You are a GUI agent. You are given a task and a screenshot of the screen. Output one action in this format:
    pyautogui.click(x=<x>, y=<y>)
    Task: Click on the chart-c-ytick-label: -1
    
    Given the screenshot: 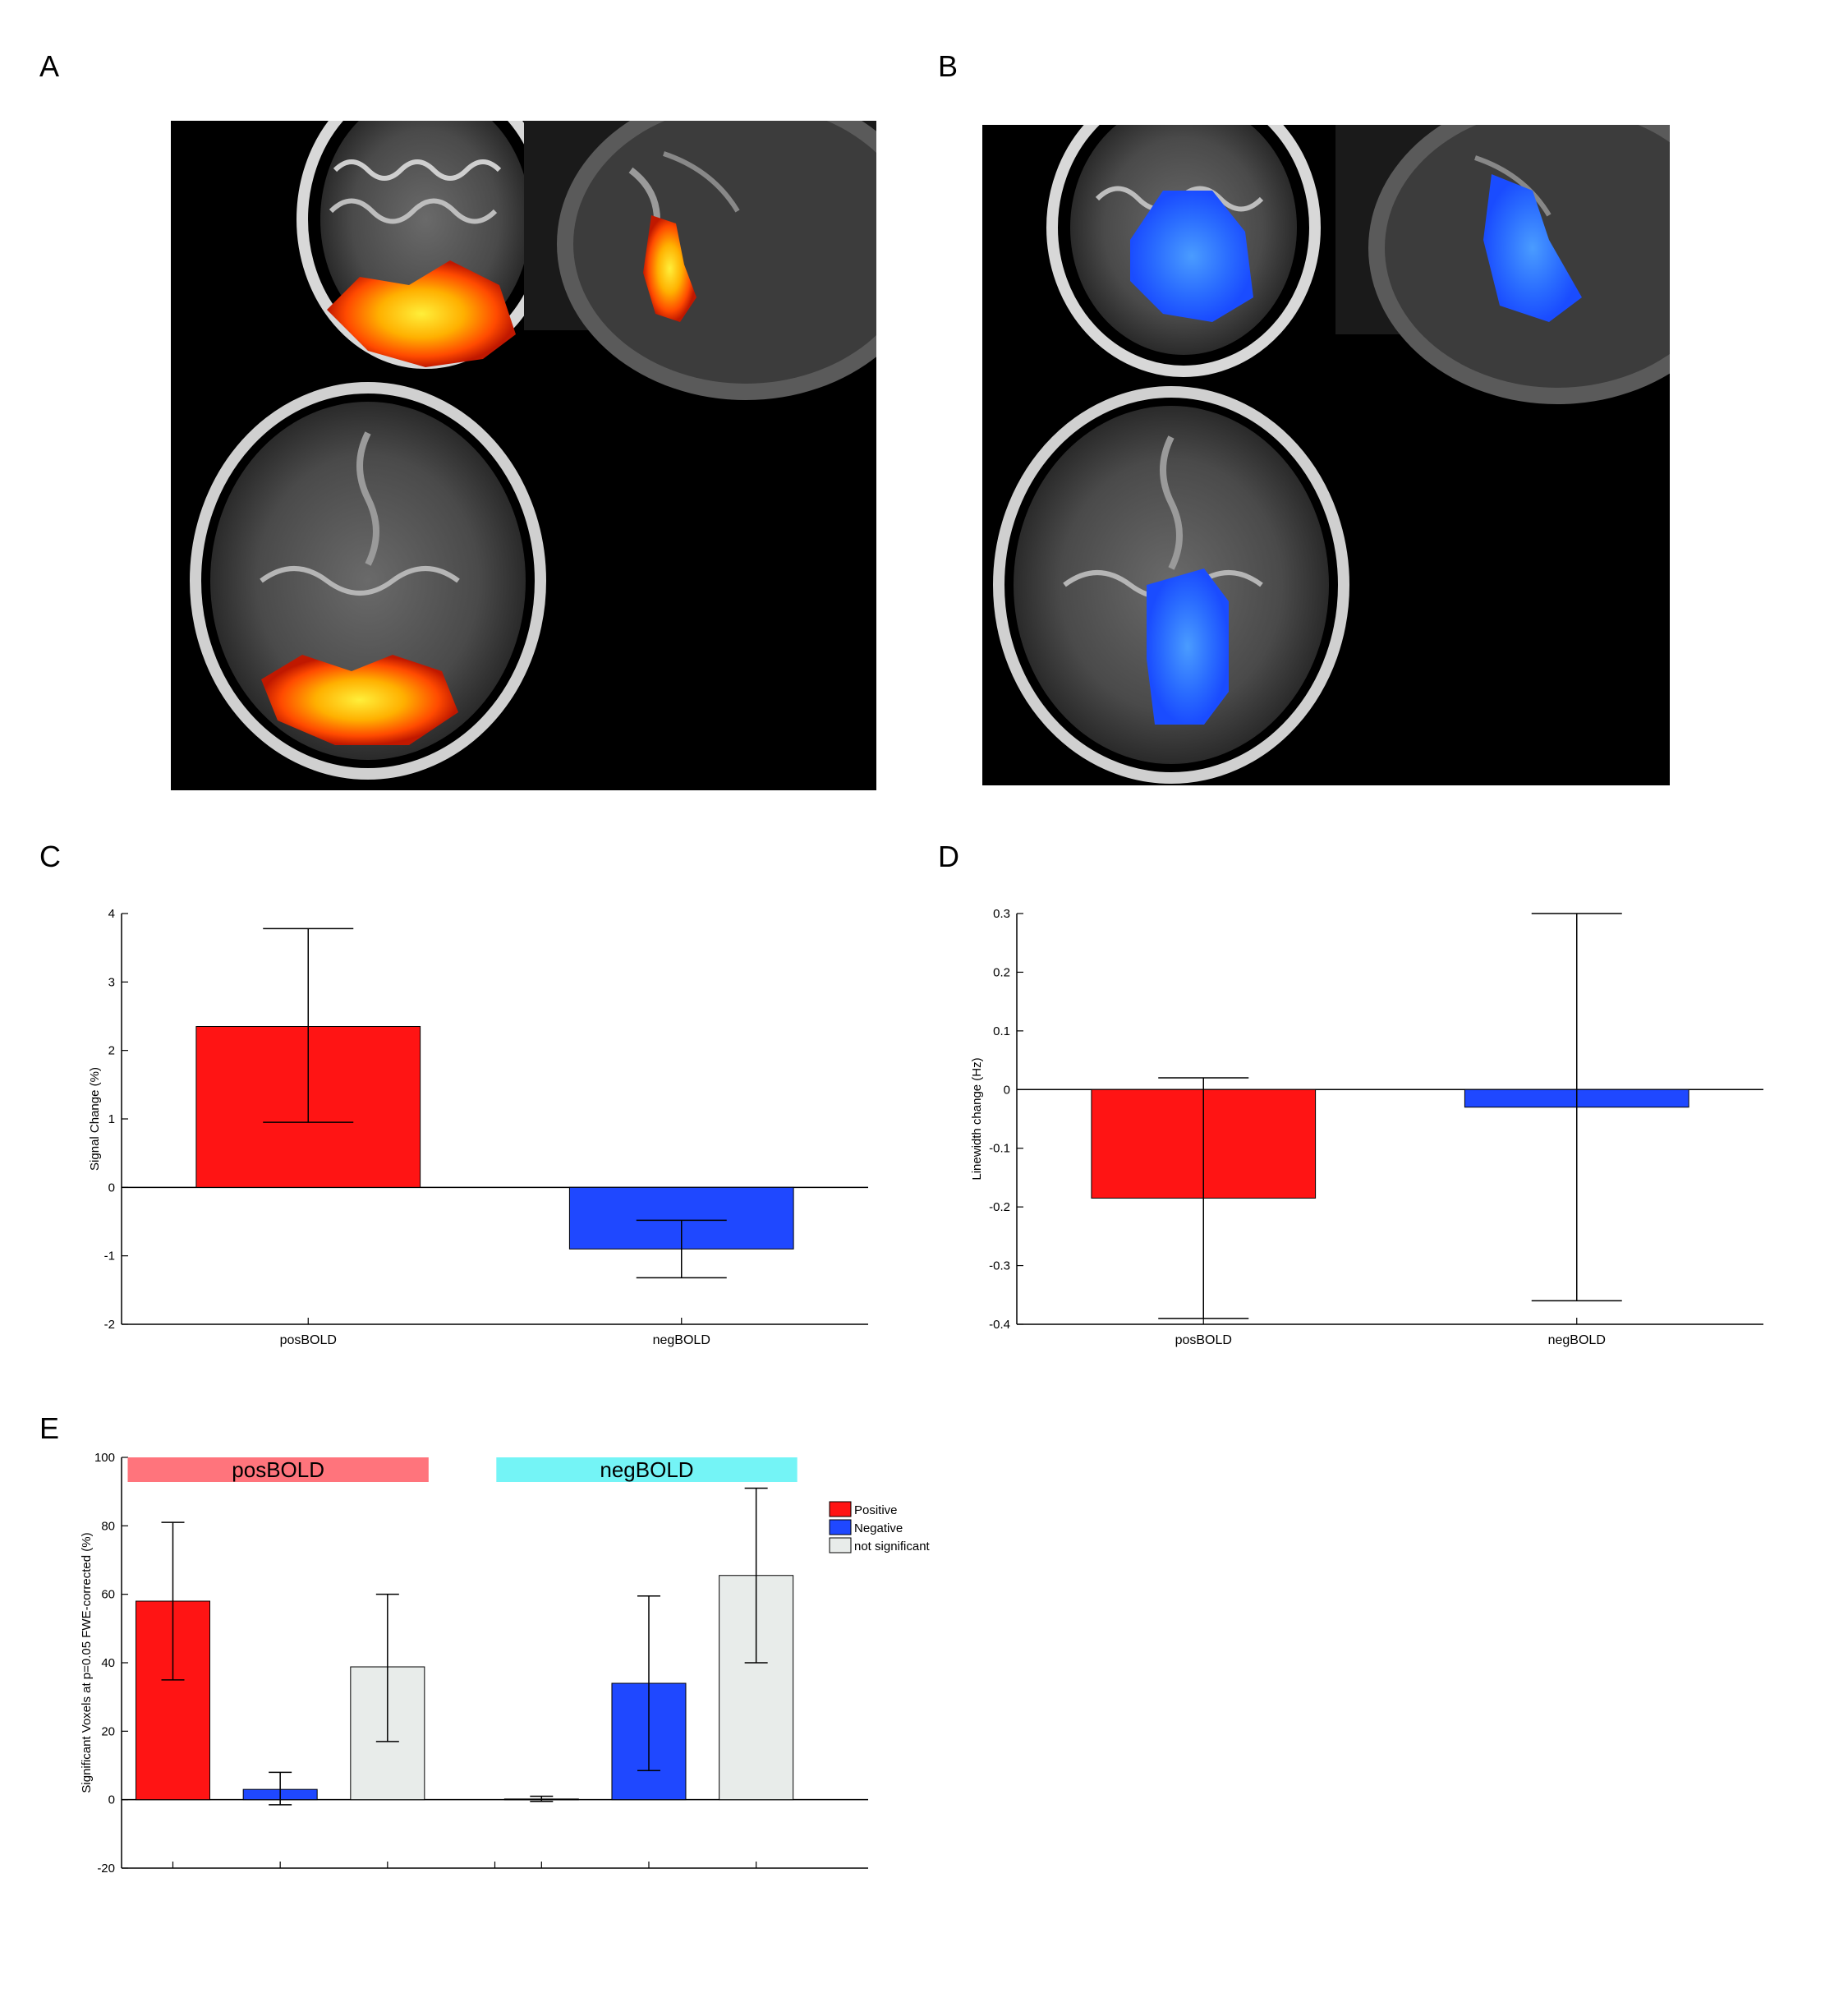 What is the action you would take?
    pyautogui.click(x=109, y=1256)
    